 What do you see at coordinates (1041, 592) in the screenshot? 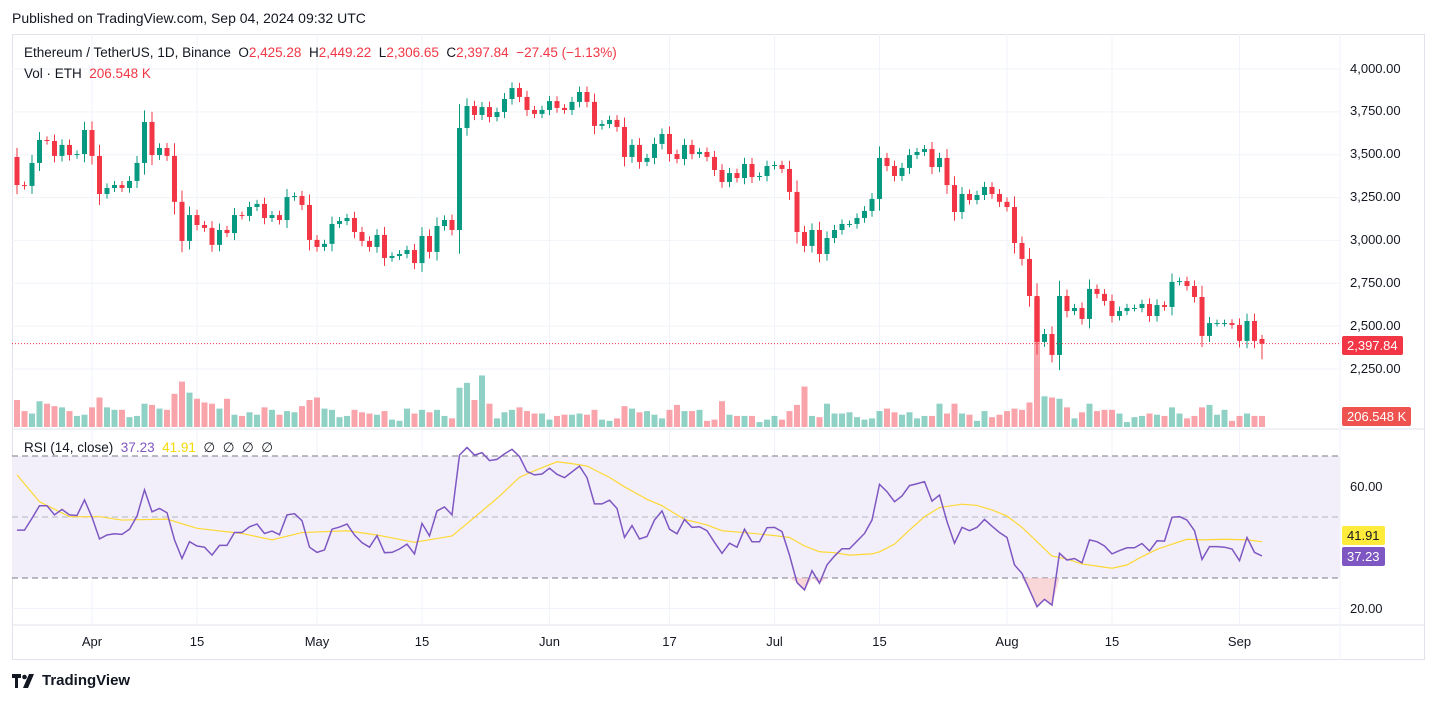
I see `oversold-fill` at bounding box center [1041, 592].